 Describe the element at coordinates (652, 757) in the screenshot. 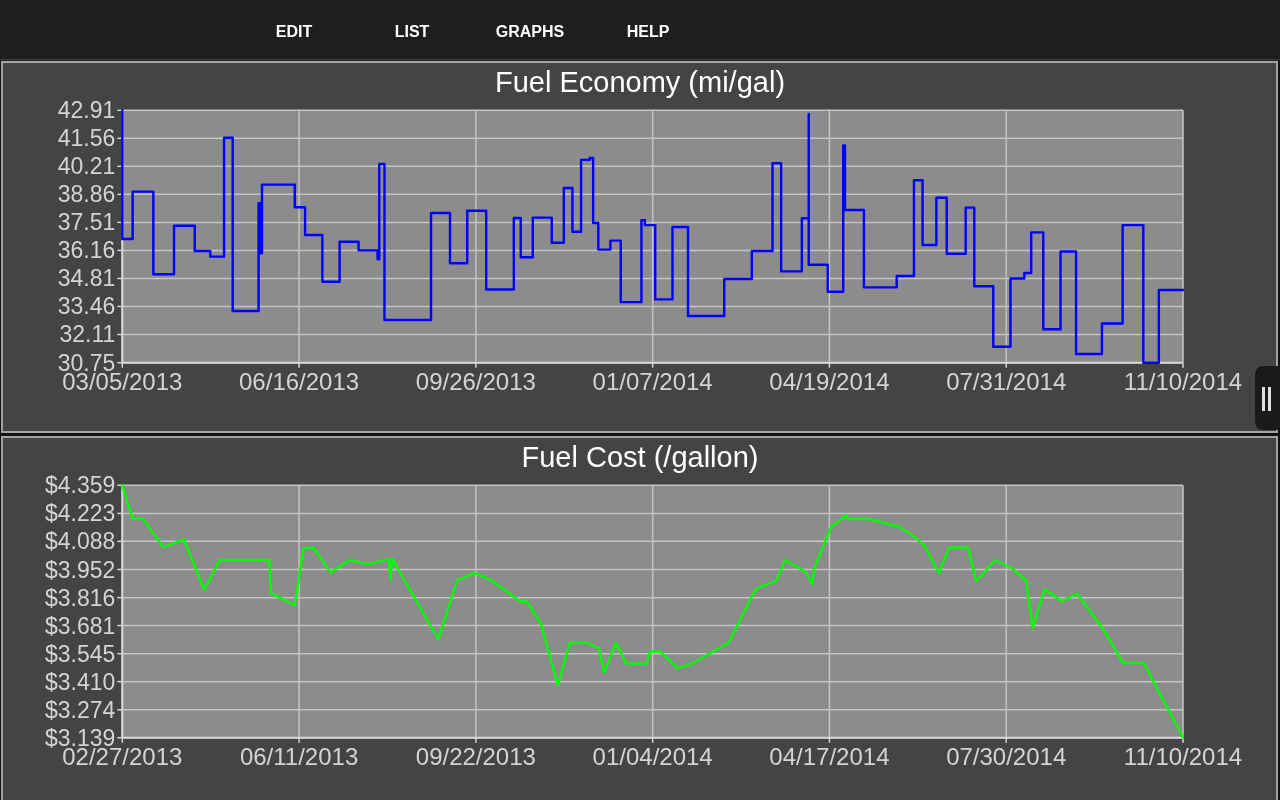

I see `x-tick-label: 01/04/2014` at that location.